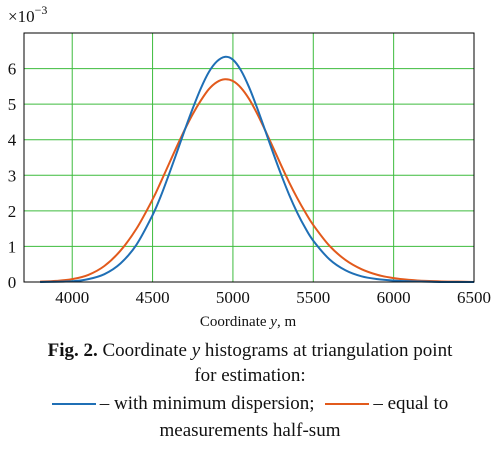 This screenshot has height=452, width=500. What do you see at coordinates (313, 297) in the screenshot?
I see `x-tick-label: 5500` at bounding box center [313, 297].